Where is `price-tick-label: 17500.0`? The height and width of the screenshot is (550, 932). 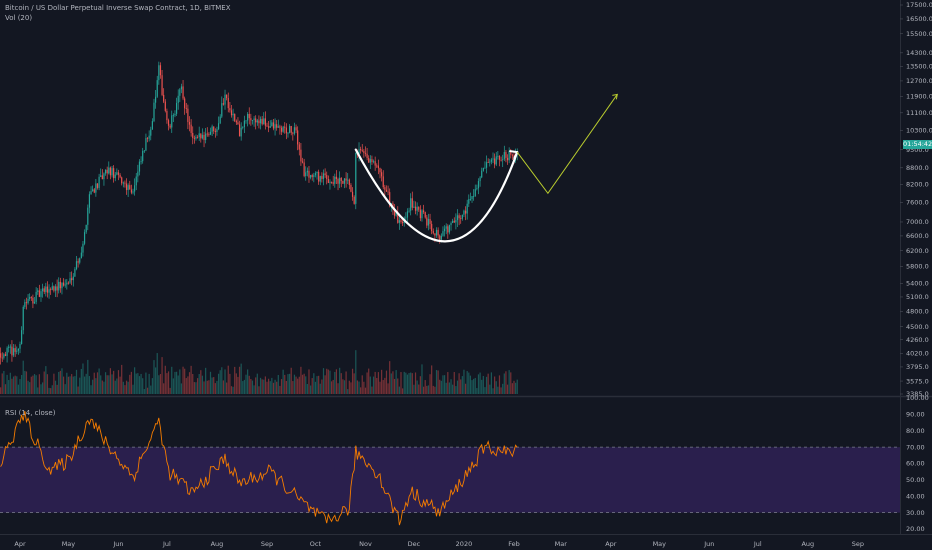 price-tick-label: 17500.0 is located at coordinates (919, 5).